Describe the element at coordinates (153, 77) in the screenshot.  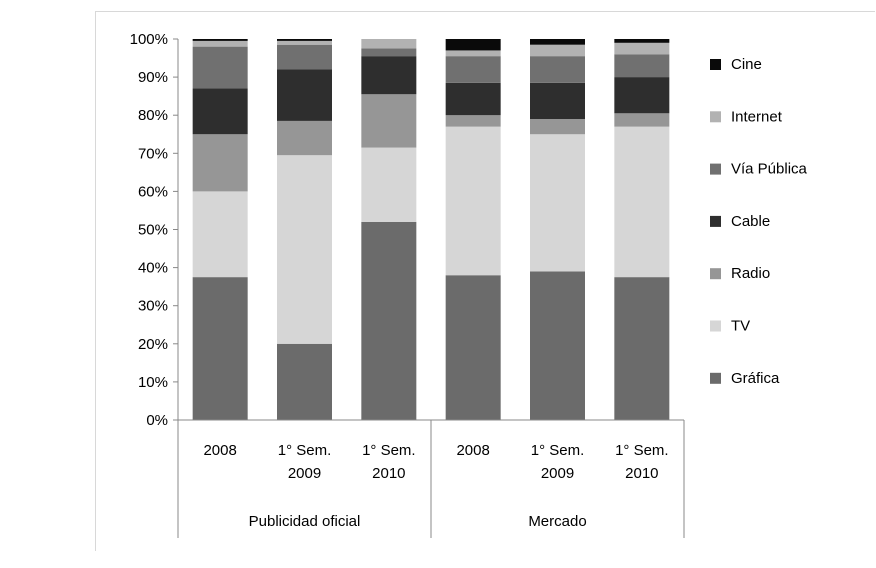
I see `y-tick-label: 90%` at that location.